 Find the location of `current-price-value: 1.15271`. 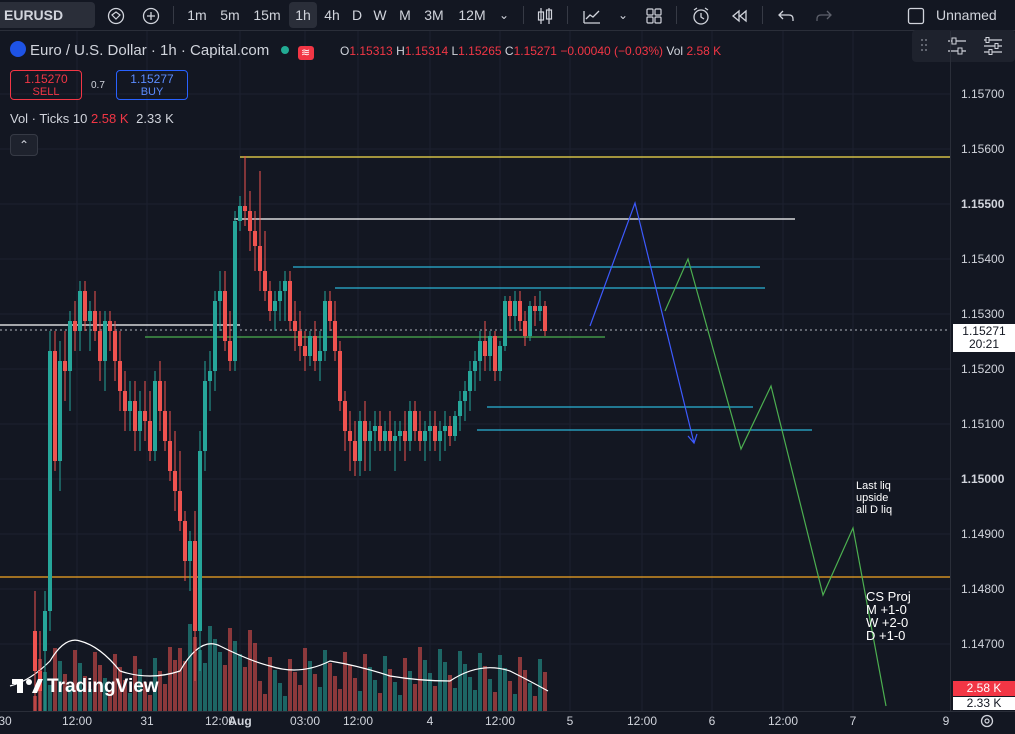

current-price-value: 1.15271 is located at coordinates (984, 331).